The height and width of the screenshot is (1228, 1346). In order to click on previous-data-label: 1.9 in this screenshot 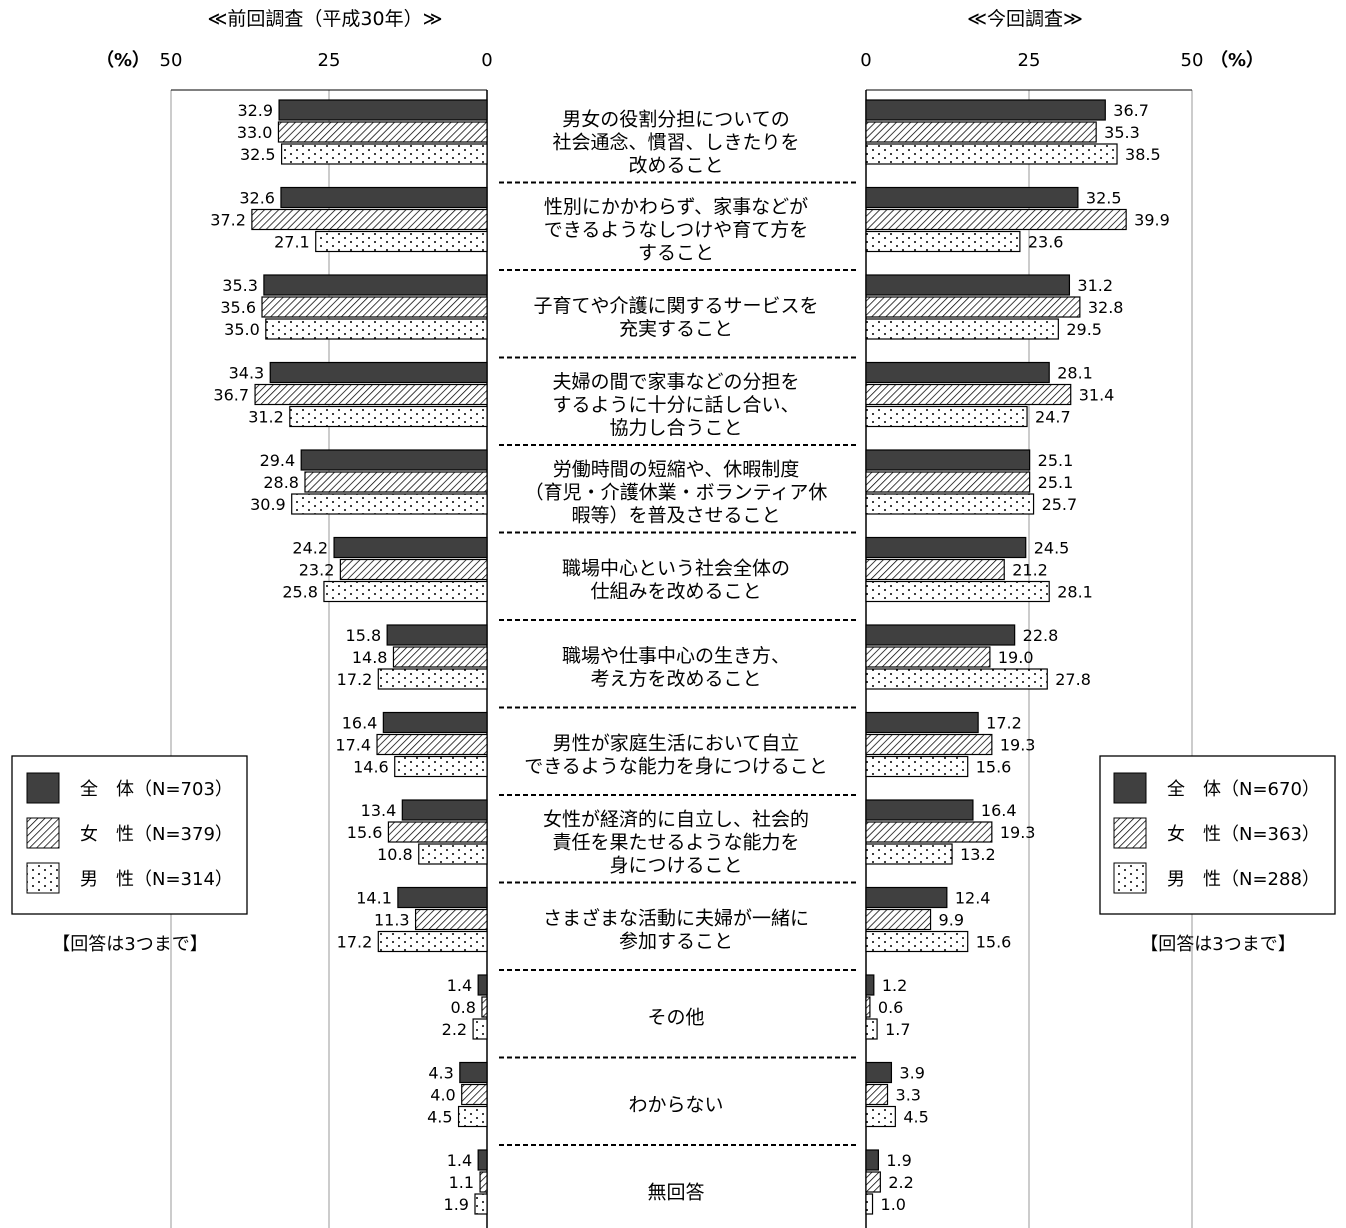, I will do `click(456, 1204)`.